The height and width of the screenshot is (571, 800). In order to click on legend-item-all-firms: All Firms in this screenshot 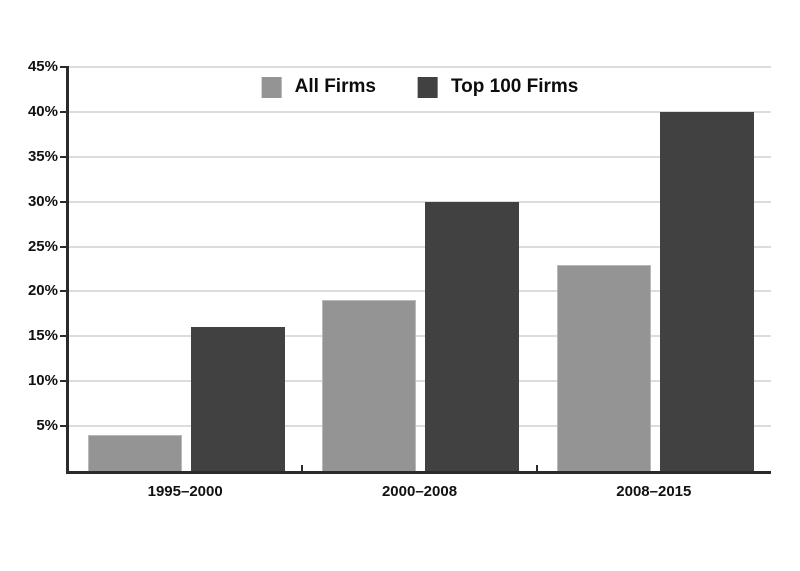, I will do `click(318, 87)`.